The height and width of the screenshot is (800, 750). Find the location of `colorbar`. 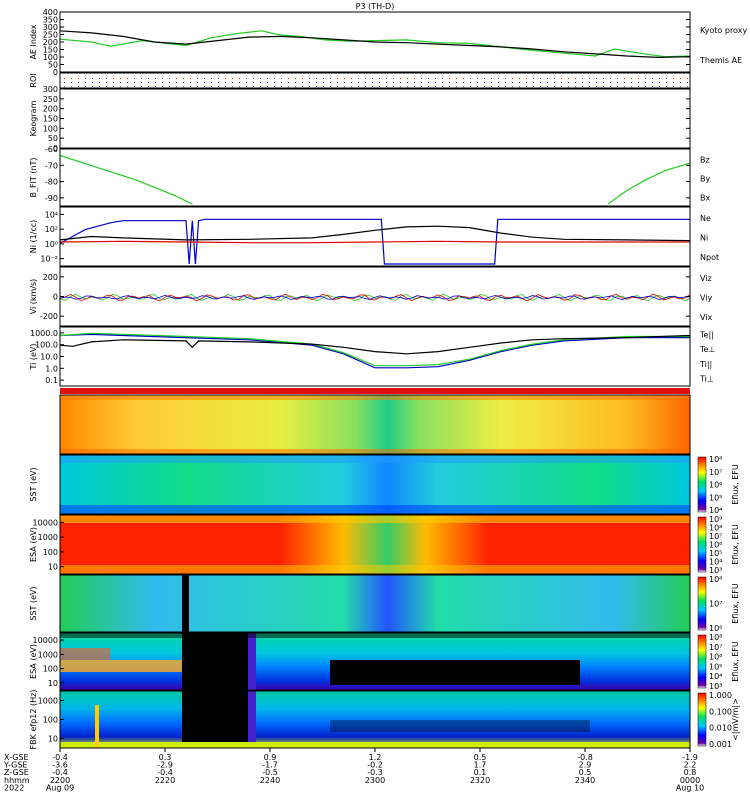

colorbar is located at coordinates (702, 484).